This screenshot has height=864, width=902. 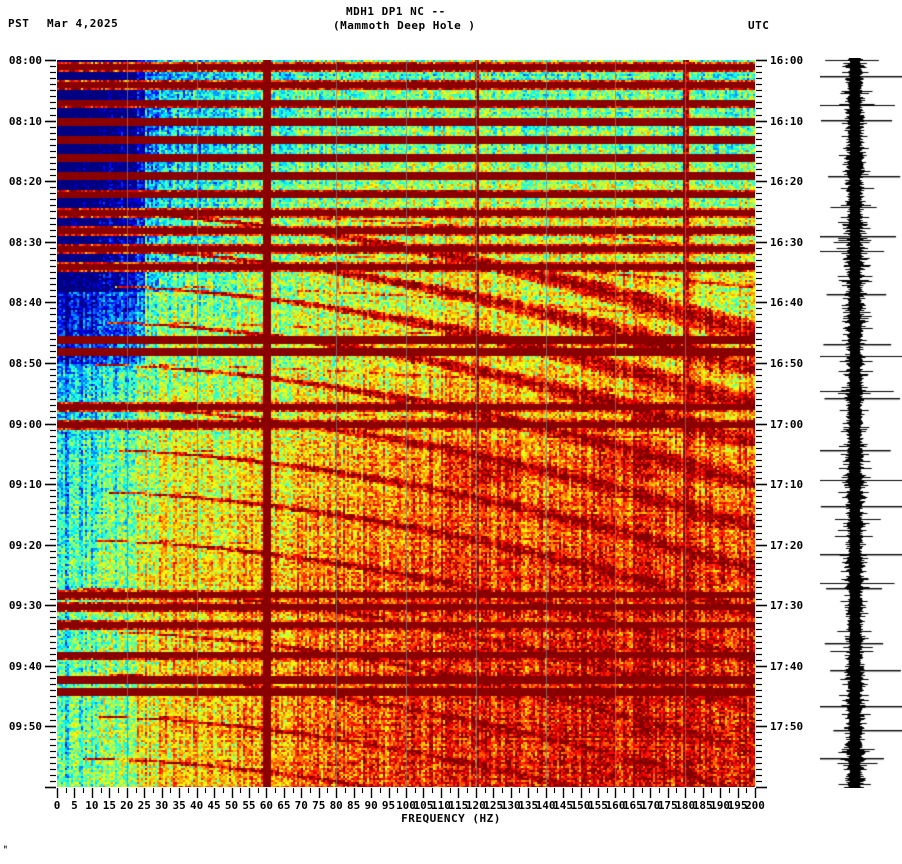 What do you see at coordinates (787, 606) in the screenshot?
I see `y-axis-label-utc: 17:30` at bounding box center [787, 606].